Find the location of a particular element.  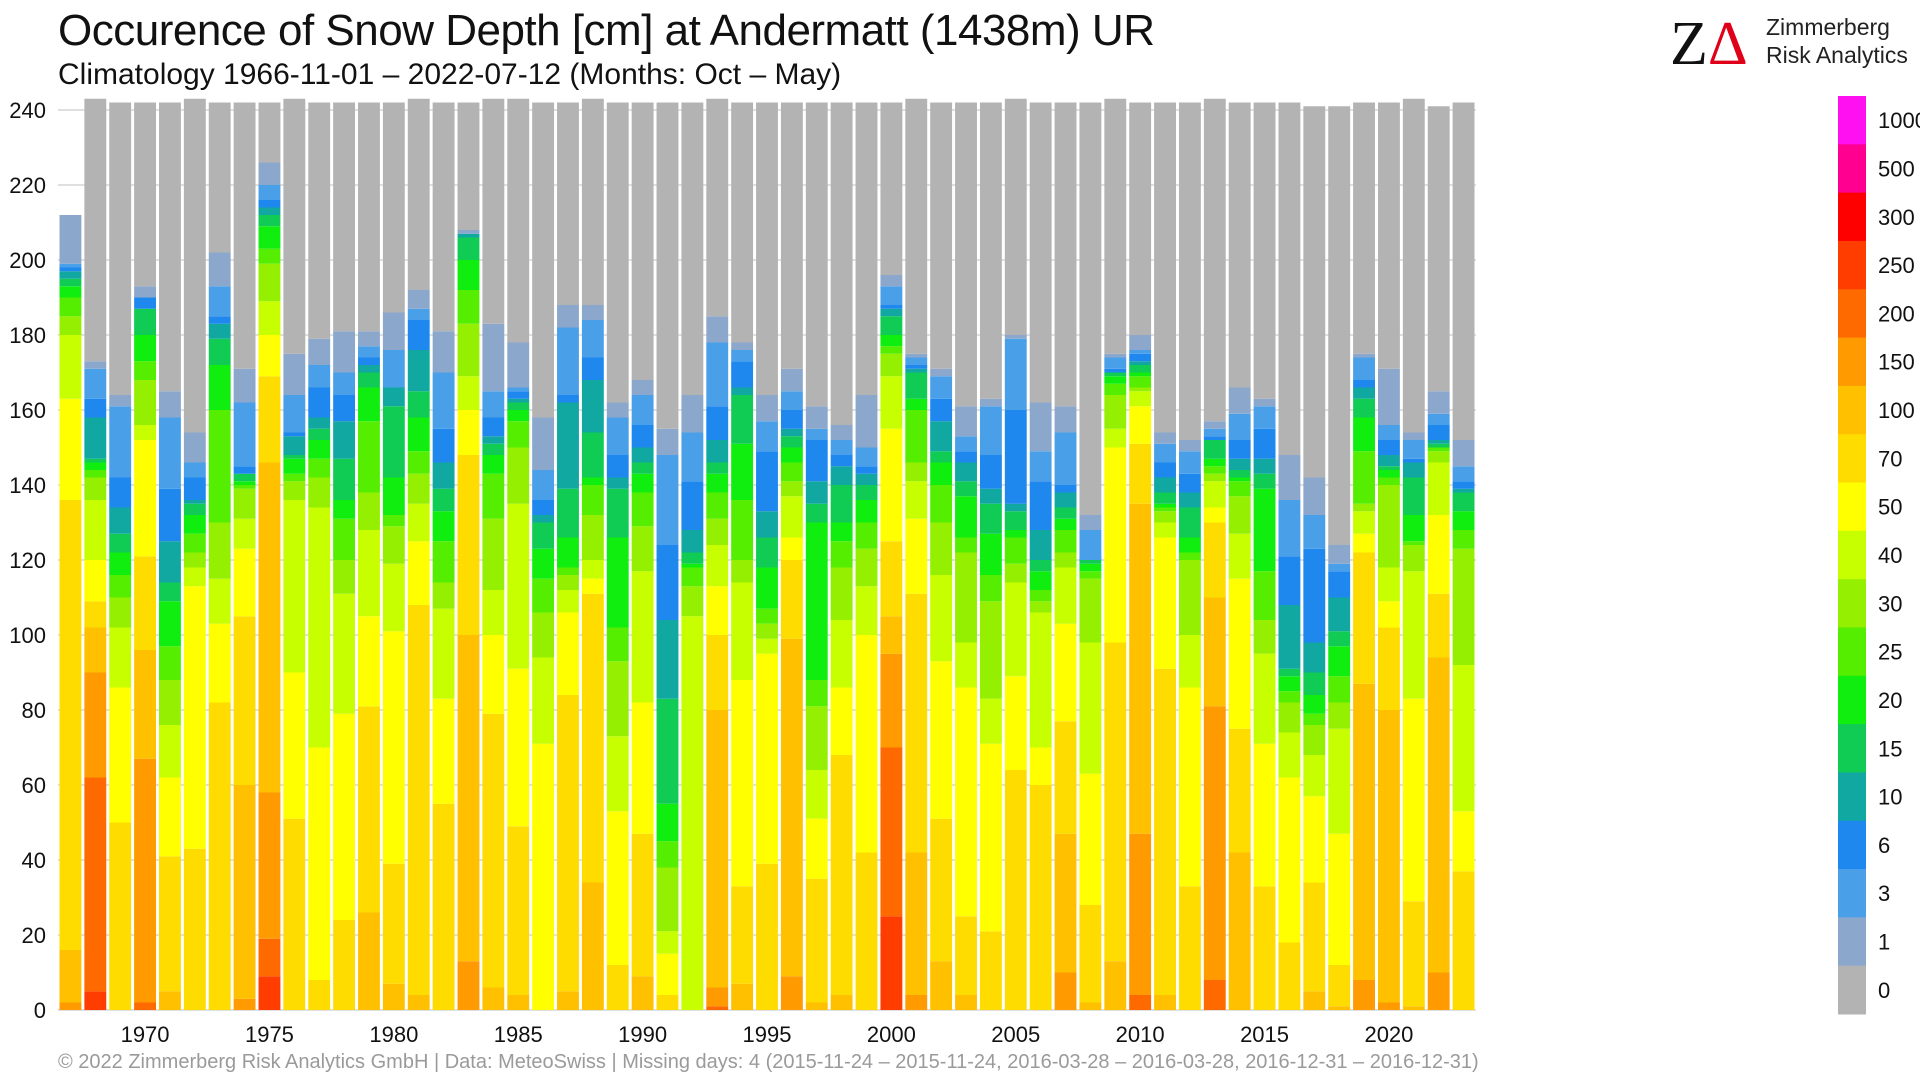

legend-label-6: 6 is located at coordinates (1884, 845).